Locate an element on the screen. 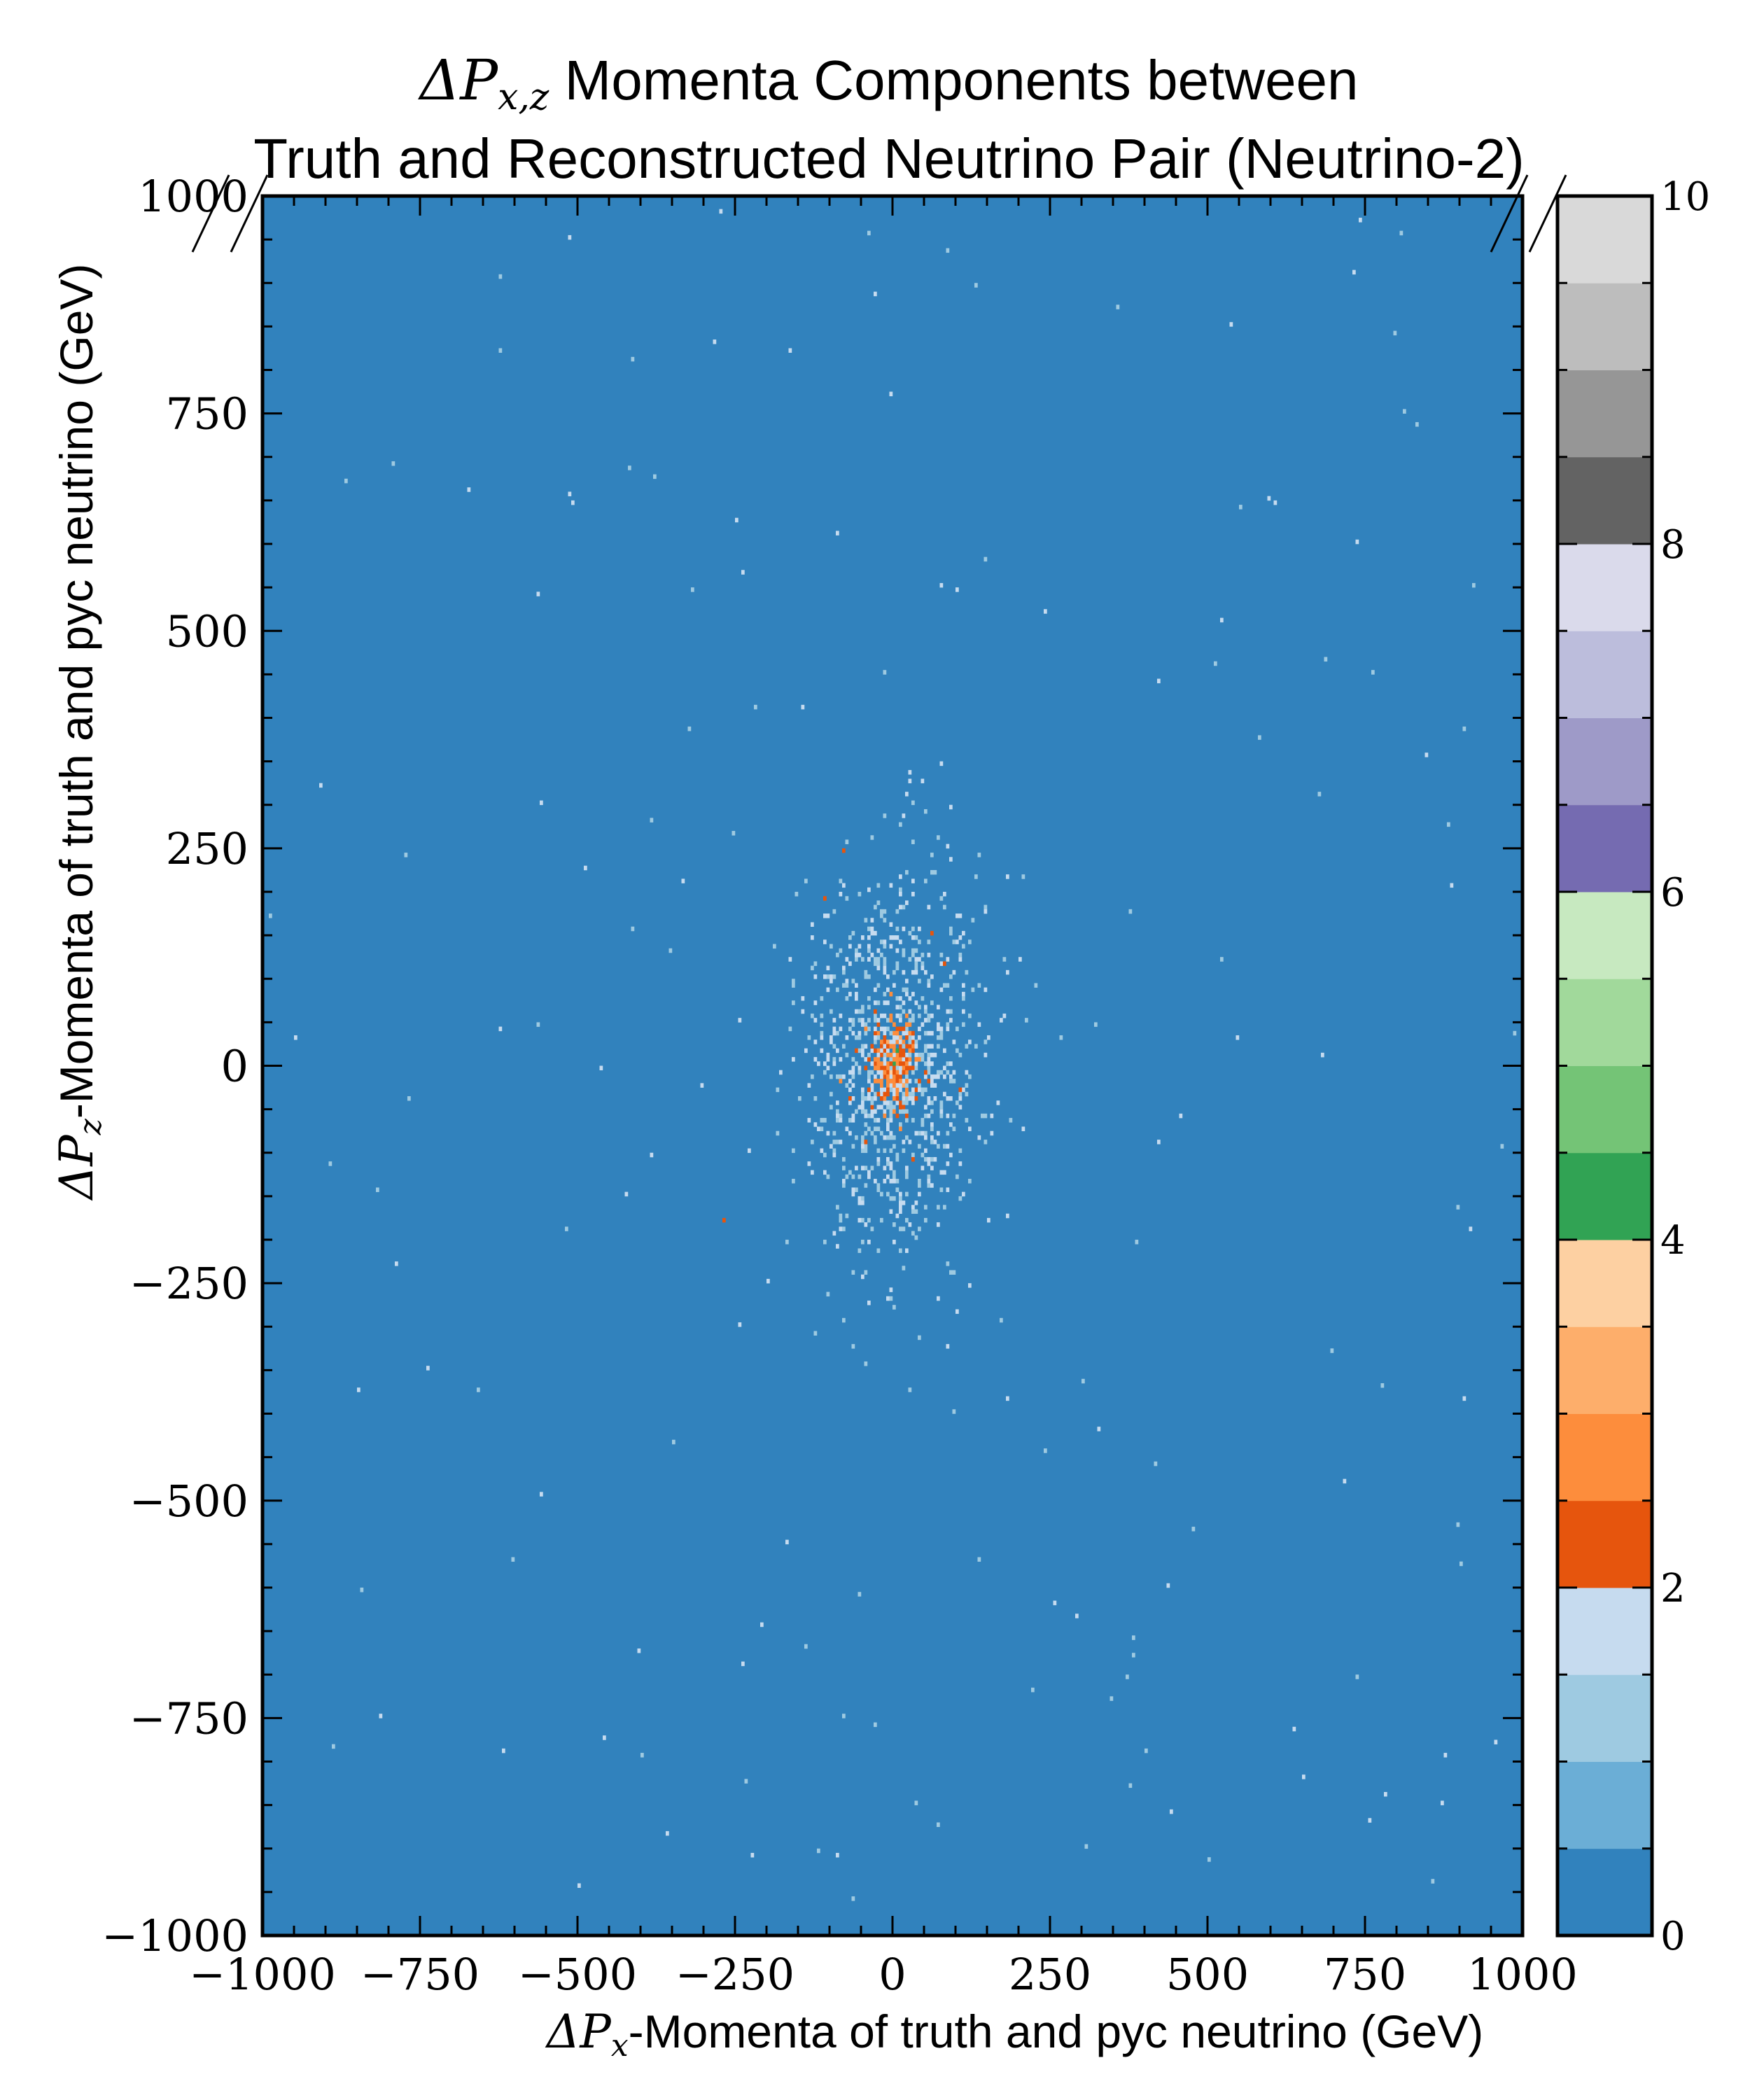 Image resolution: width=1750 pixels, height=2100 pixels. colorbar-tick-label: 4 is located at coordinates (1673, 1241).